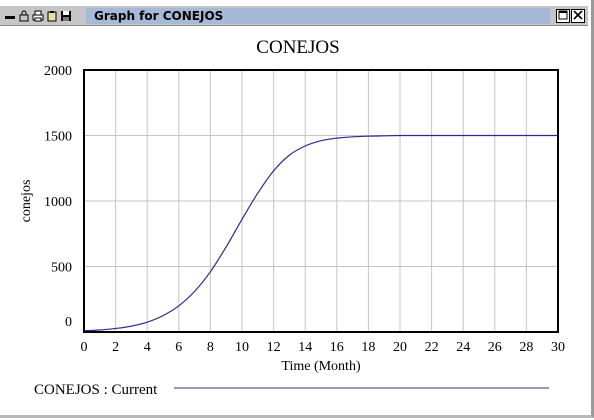  What do you see at coordinates (84, 347) in the screenshot?
I see `x-tick-label: 0` at bounding box center [84, 347].